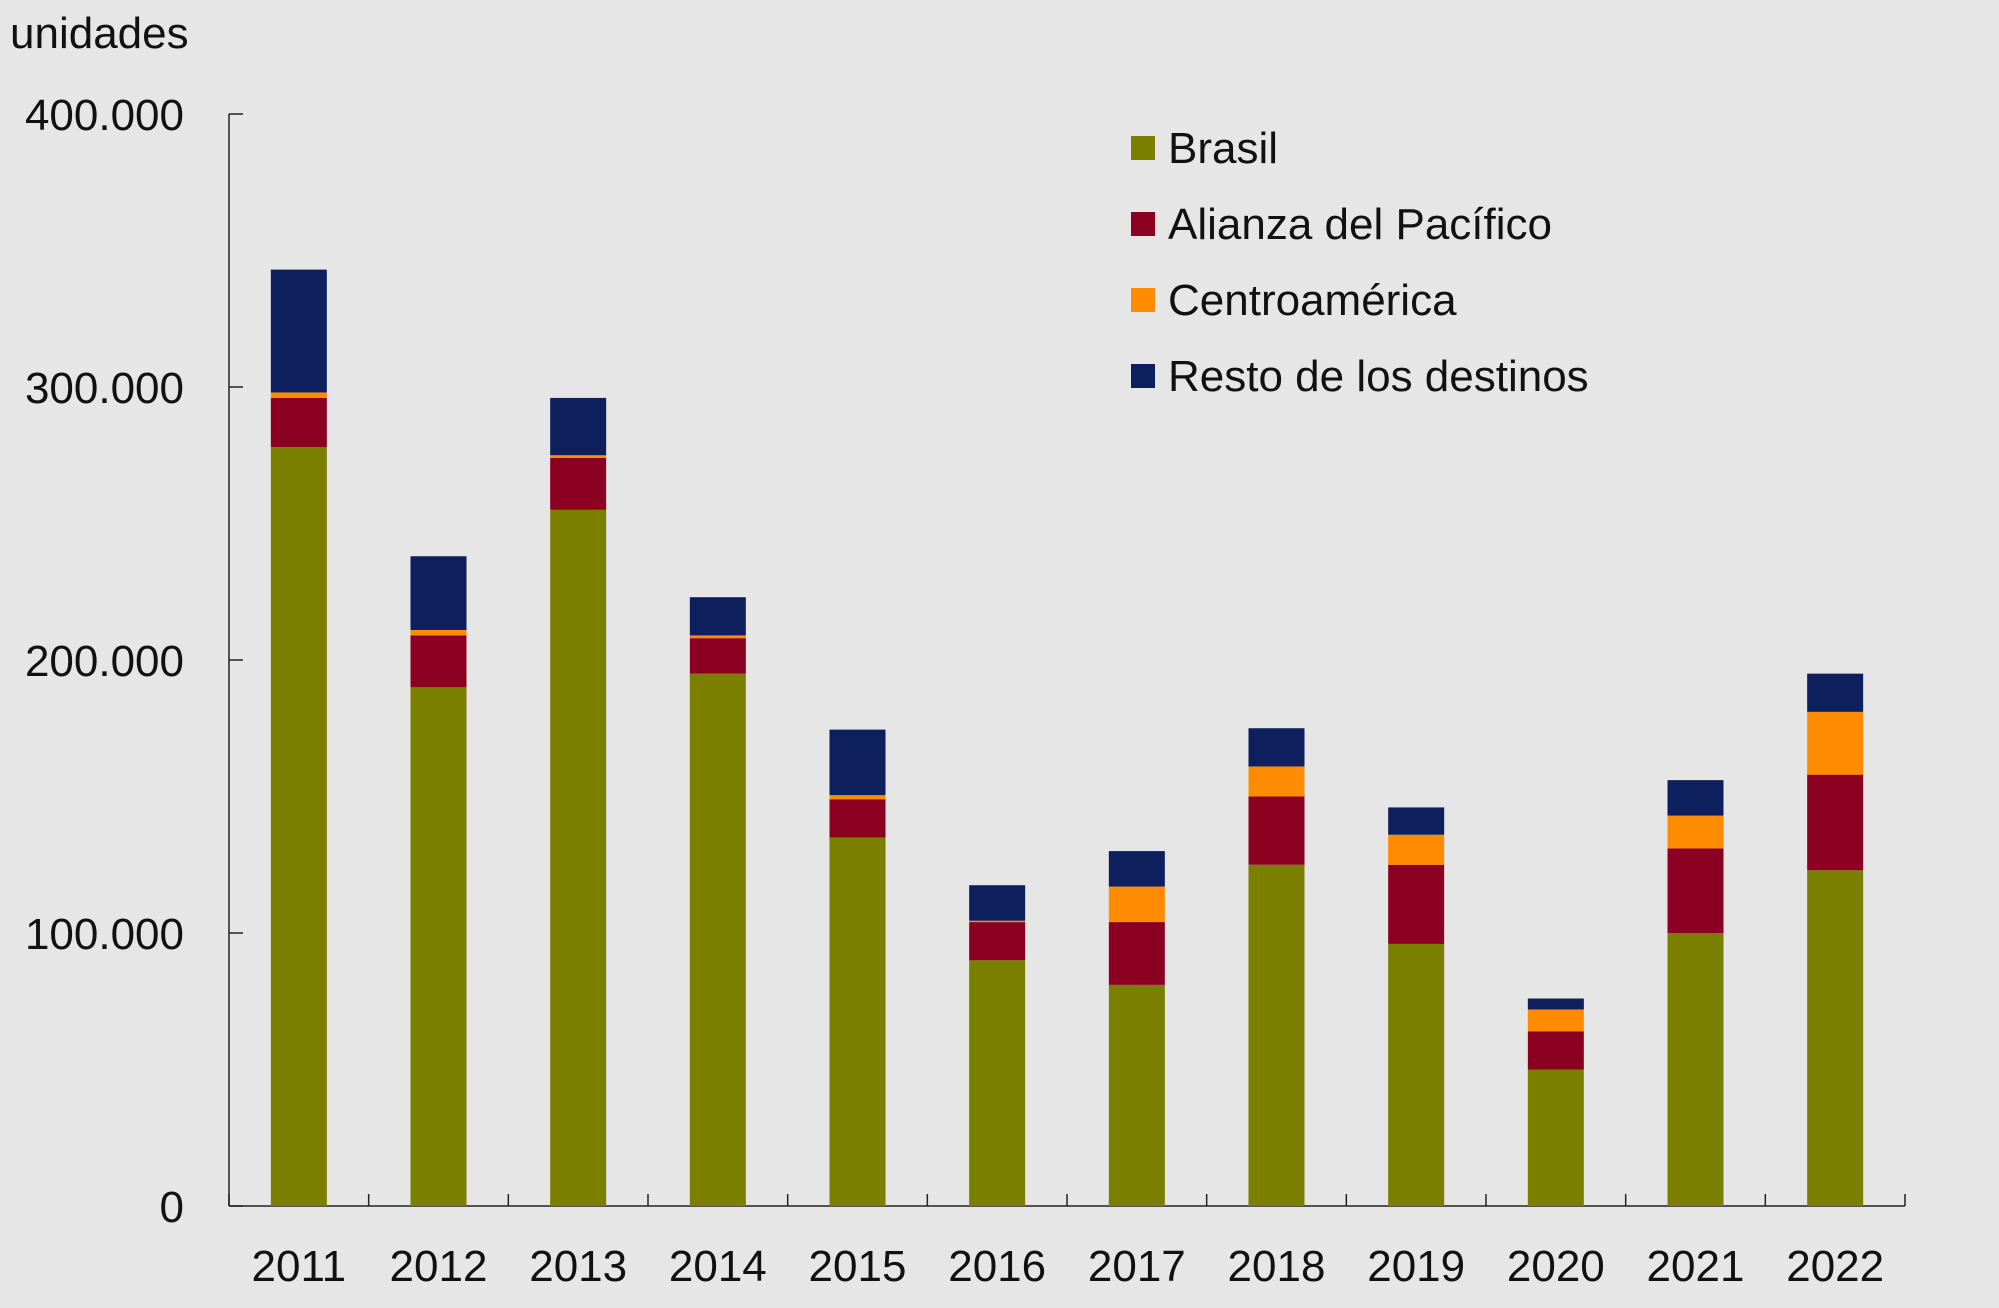  I want to click on x-tick-label: 2022, so click(1835, 1266).